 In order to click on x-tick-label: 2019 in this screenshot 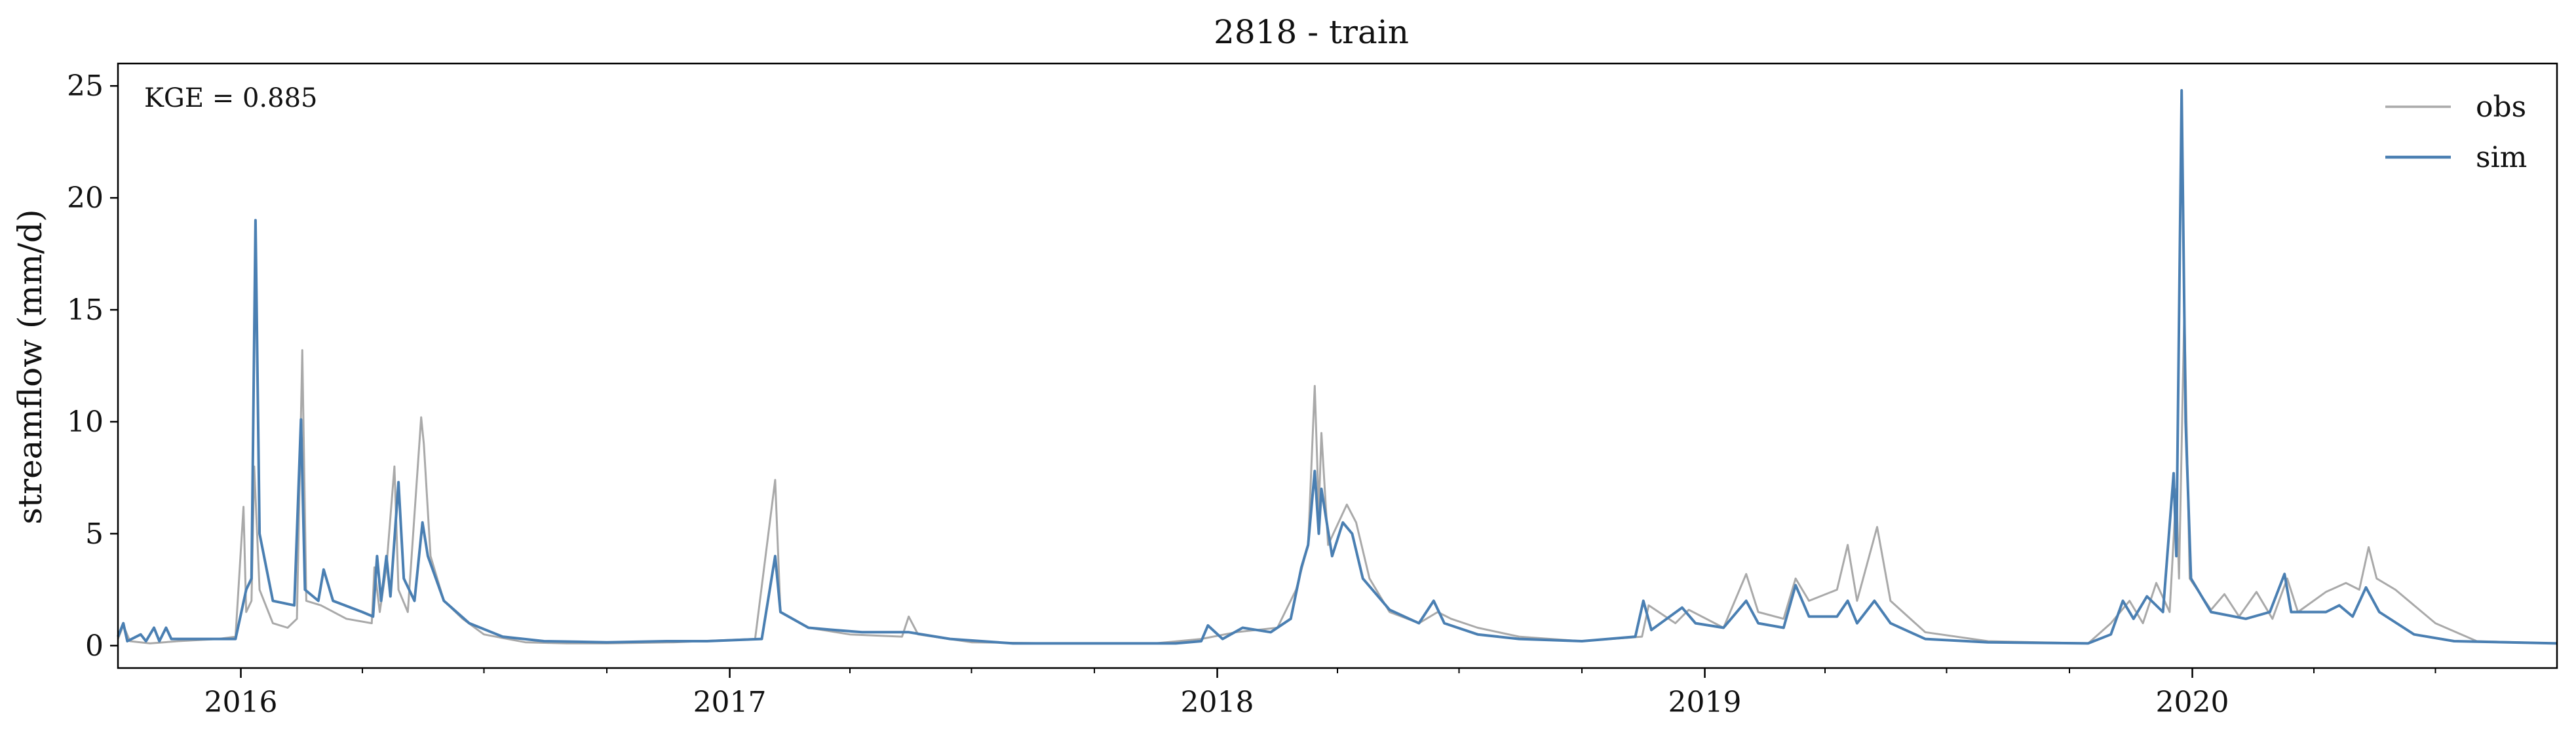, I will do `click(1705, 702)`.